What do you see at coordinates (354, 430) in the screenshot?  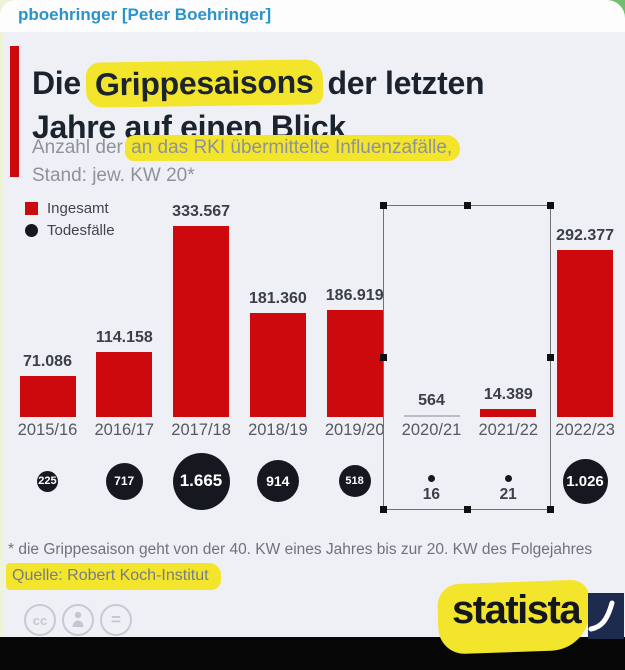 I see `x-axis-label: 2019/20` at bounding box center [354, 430].